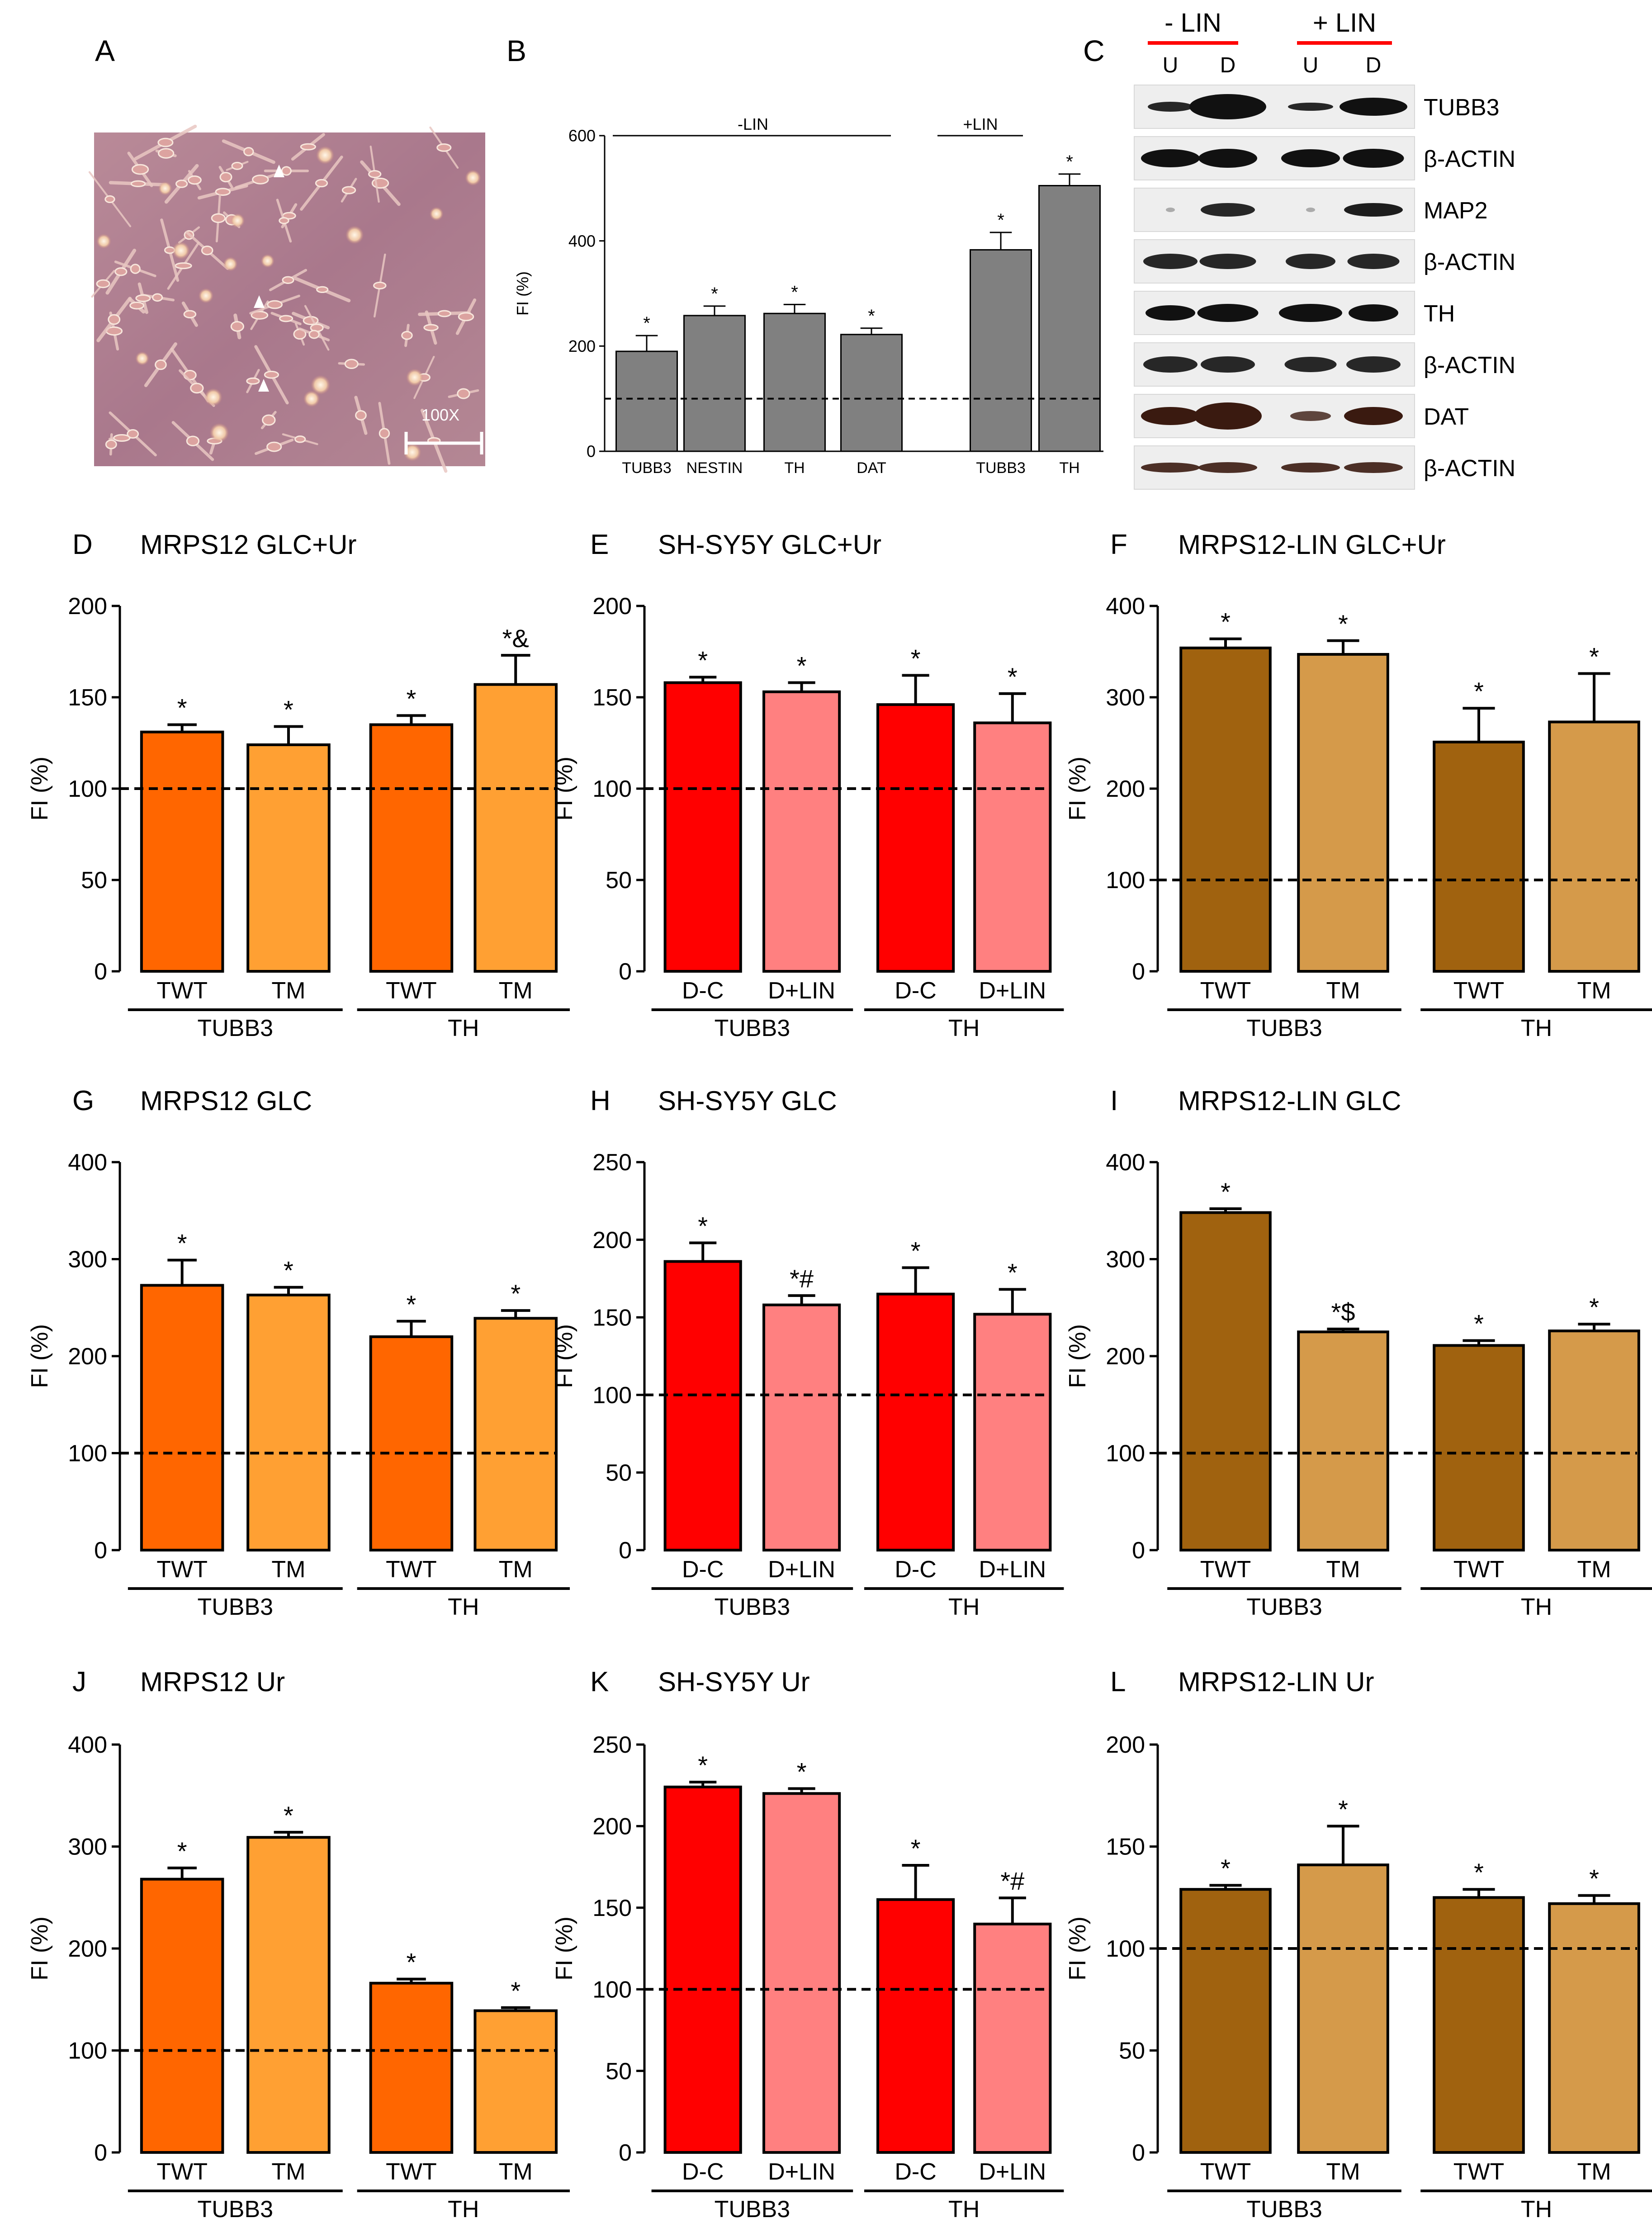 This screenshot has height=2237, width=1652. I want to click on group-bracket-label: +LIN, so click(981, 124).